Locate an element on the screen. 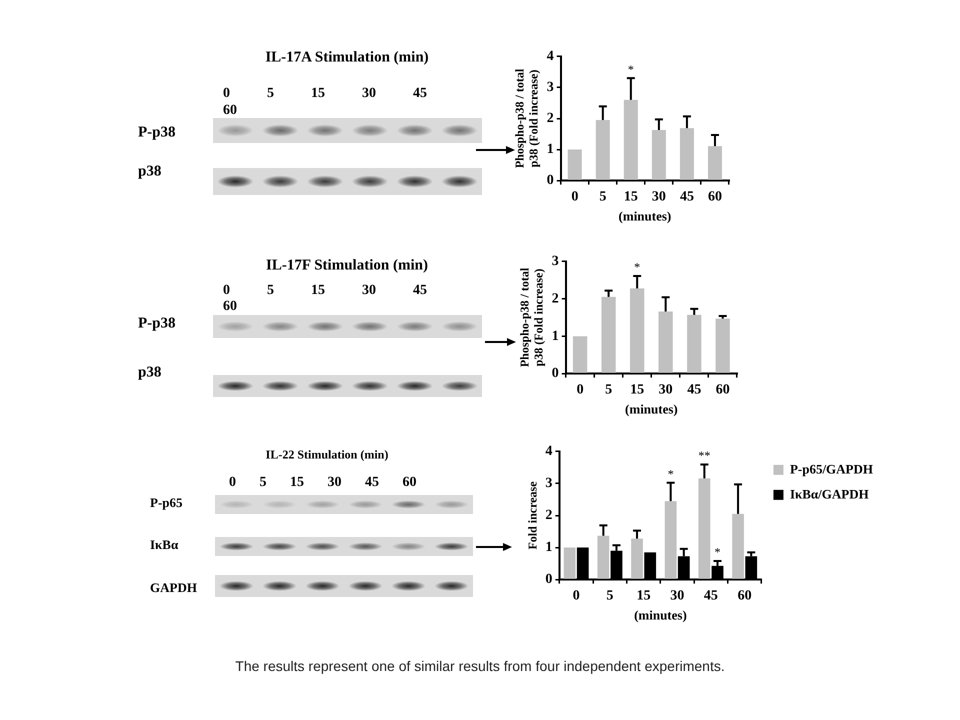 The width and height of the screenshot is (960, 720). legend-label: P-p65/GAPDH is located at coordinates (832, 468).